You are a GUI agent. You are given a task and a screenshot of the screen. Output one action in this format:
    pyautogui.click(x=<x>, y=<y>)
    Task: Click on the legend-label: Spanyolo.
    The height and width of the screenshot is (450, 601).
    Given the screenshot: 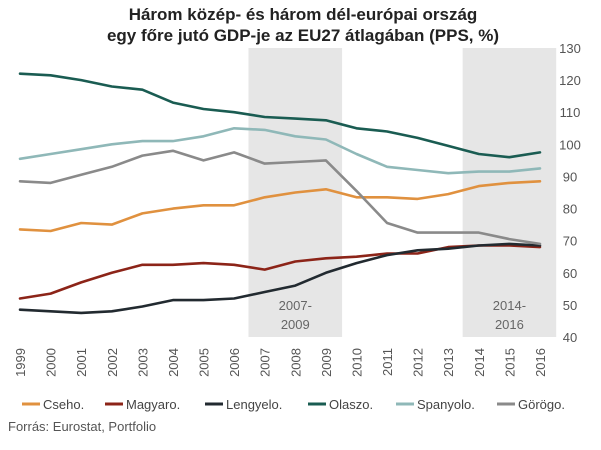 What is the action you would take?
    pyautogui.click(x=446, y=404)
    